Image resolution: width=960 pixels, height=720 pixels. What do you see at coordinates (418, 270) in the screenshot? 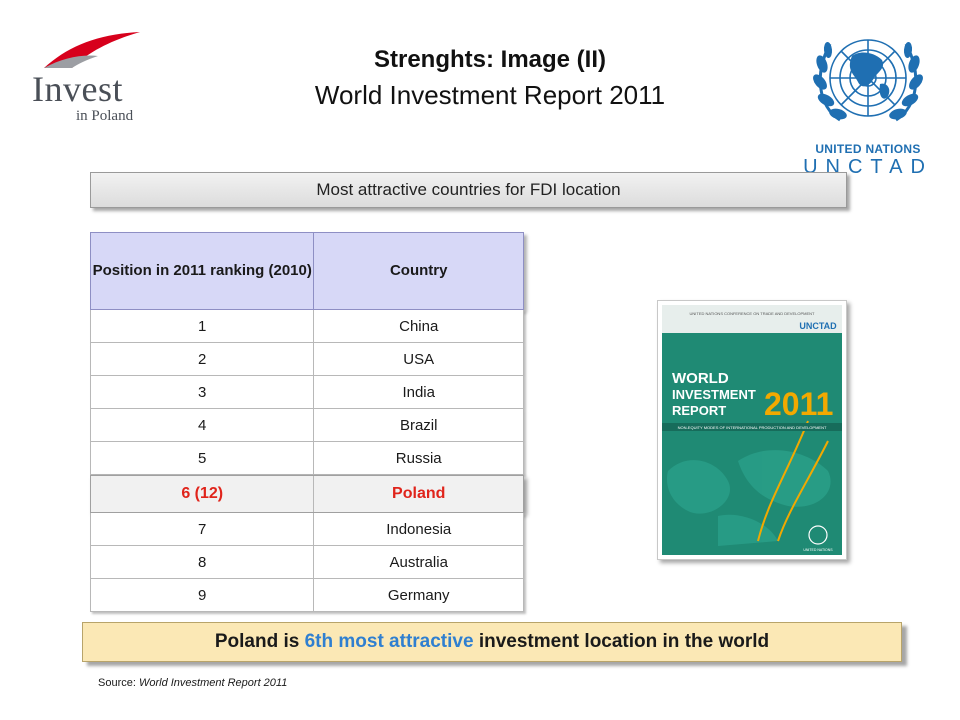
I see `header-country: Country` at bounding box center [418, 270].